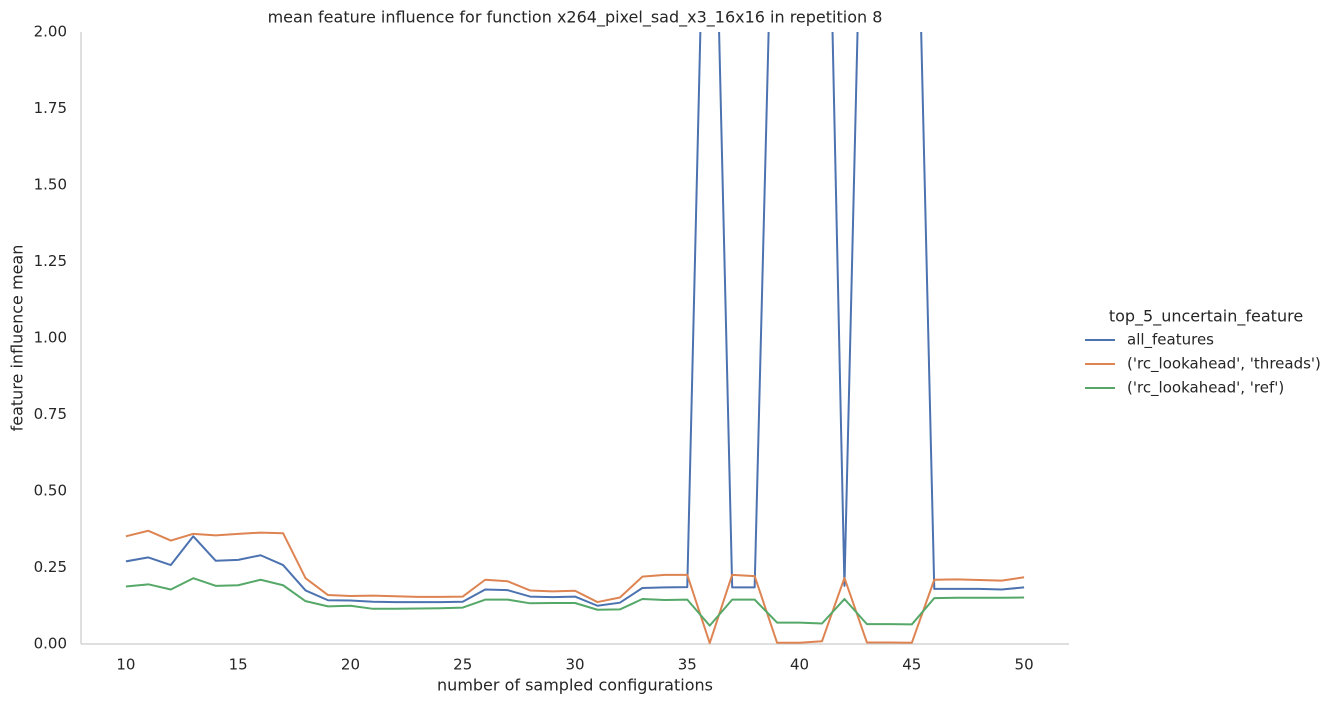  I want to click on legend-label: ('rc_lookahead', 'threads'), so click(1224, 364).